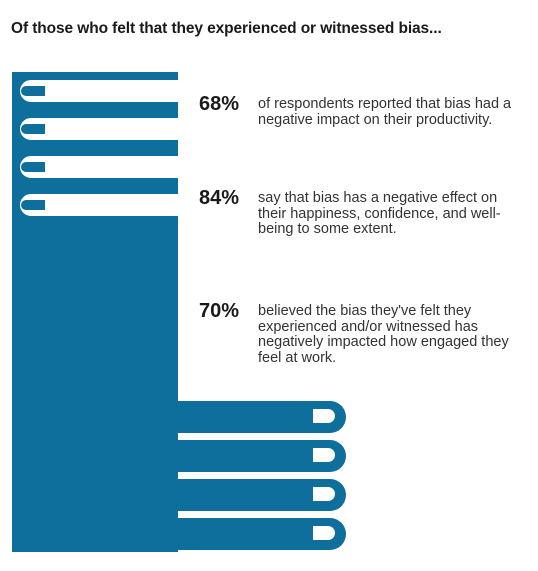 Image resolution: width=538 pixels, height=571 pixels. I want to click on stat-percent: 84%, so click(219, 198).